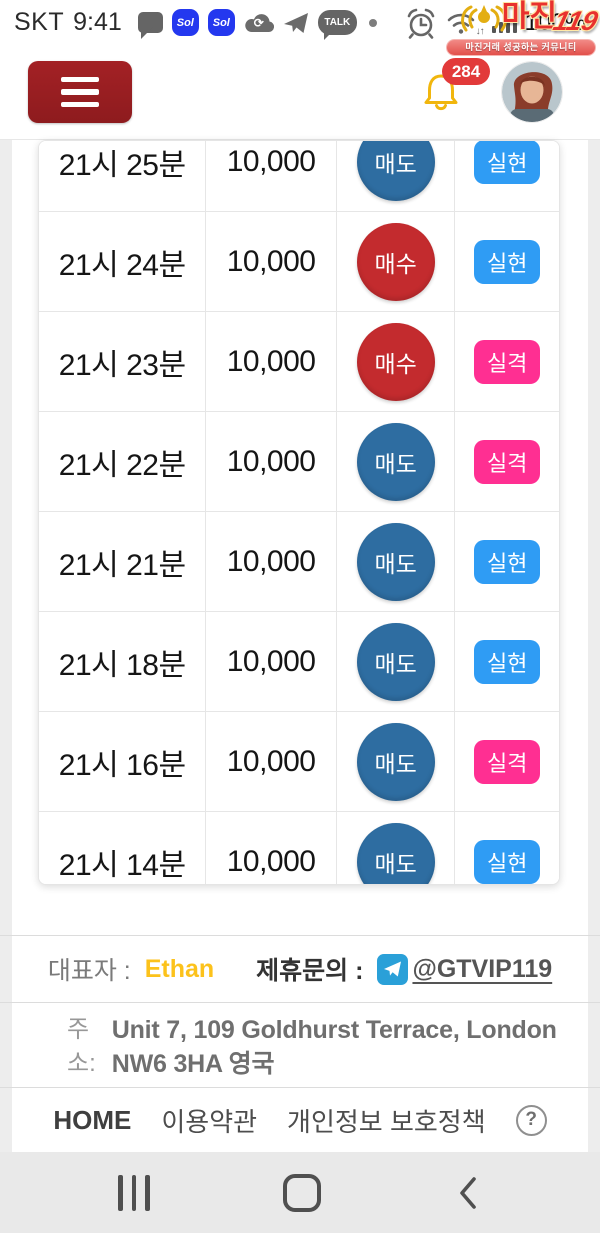  What do you see at coordinates (504, 23) in the screenshot?
I see `signal-icon` at bounding box center [504, 23].